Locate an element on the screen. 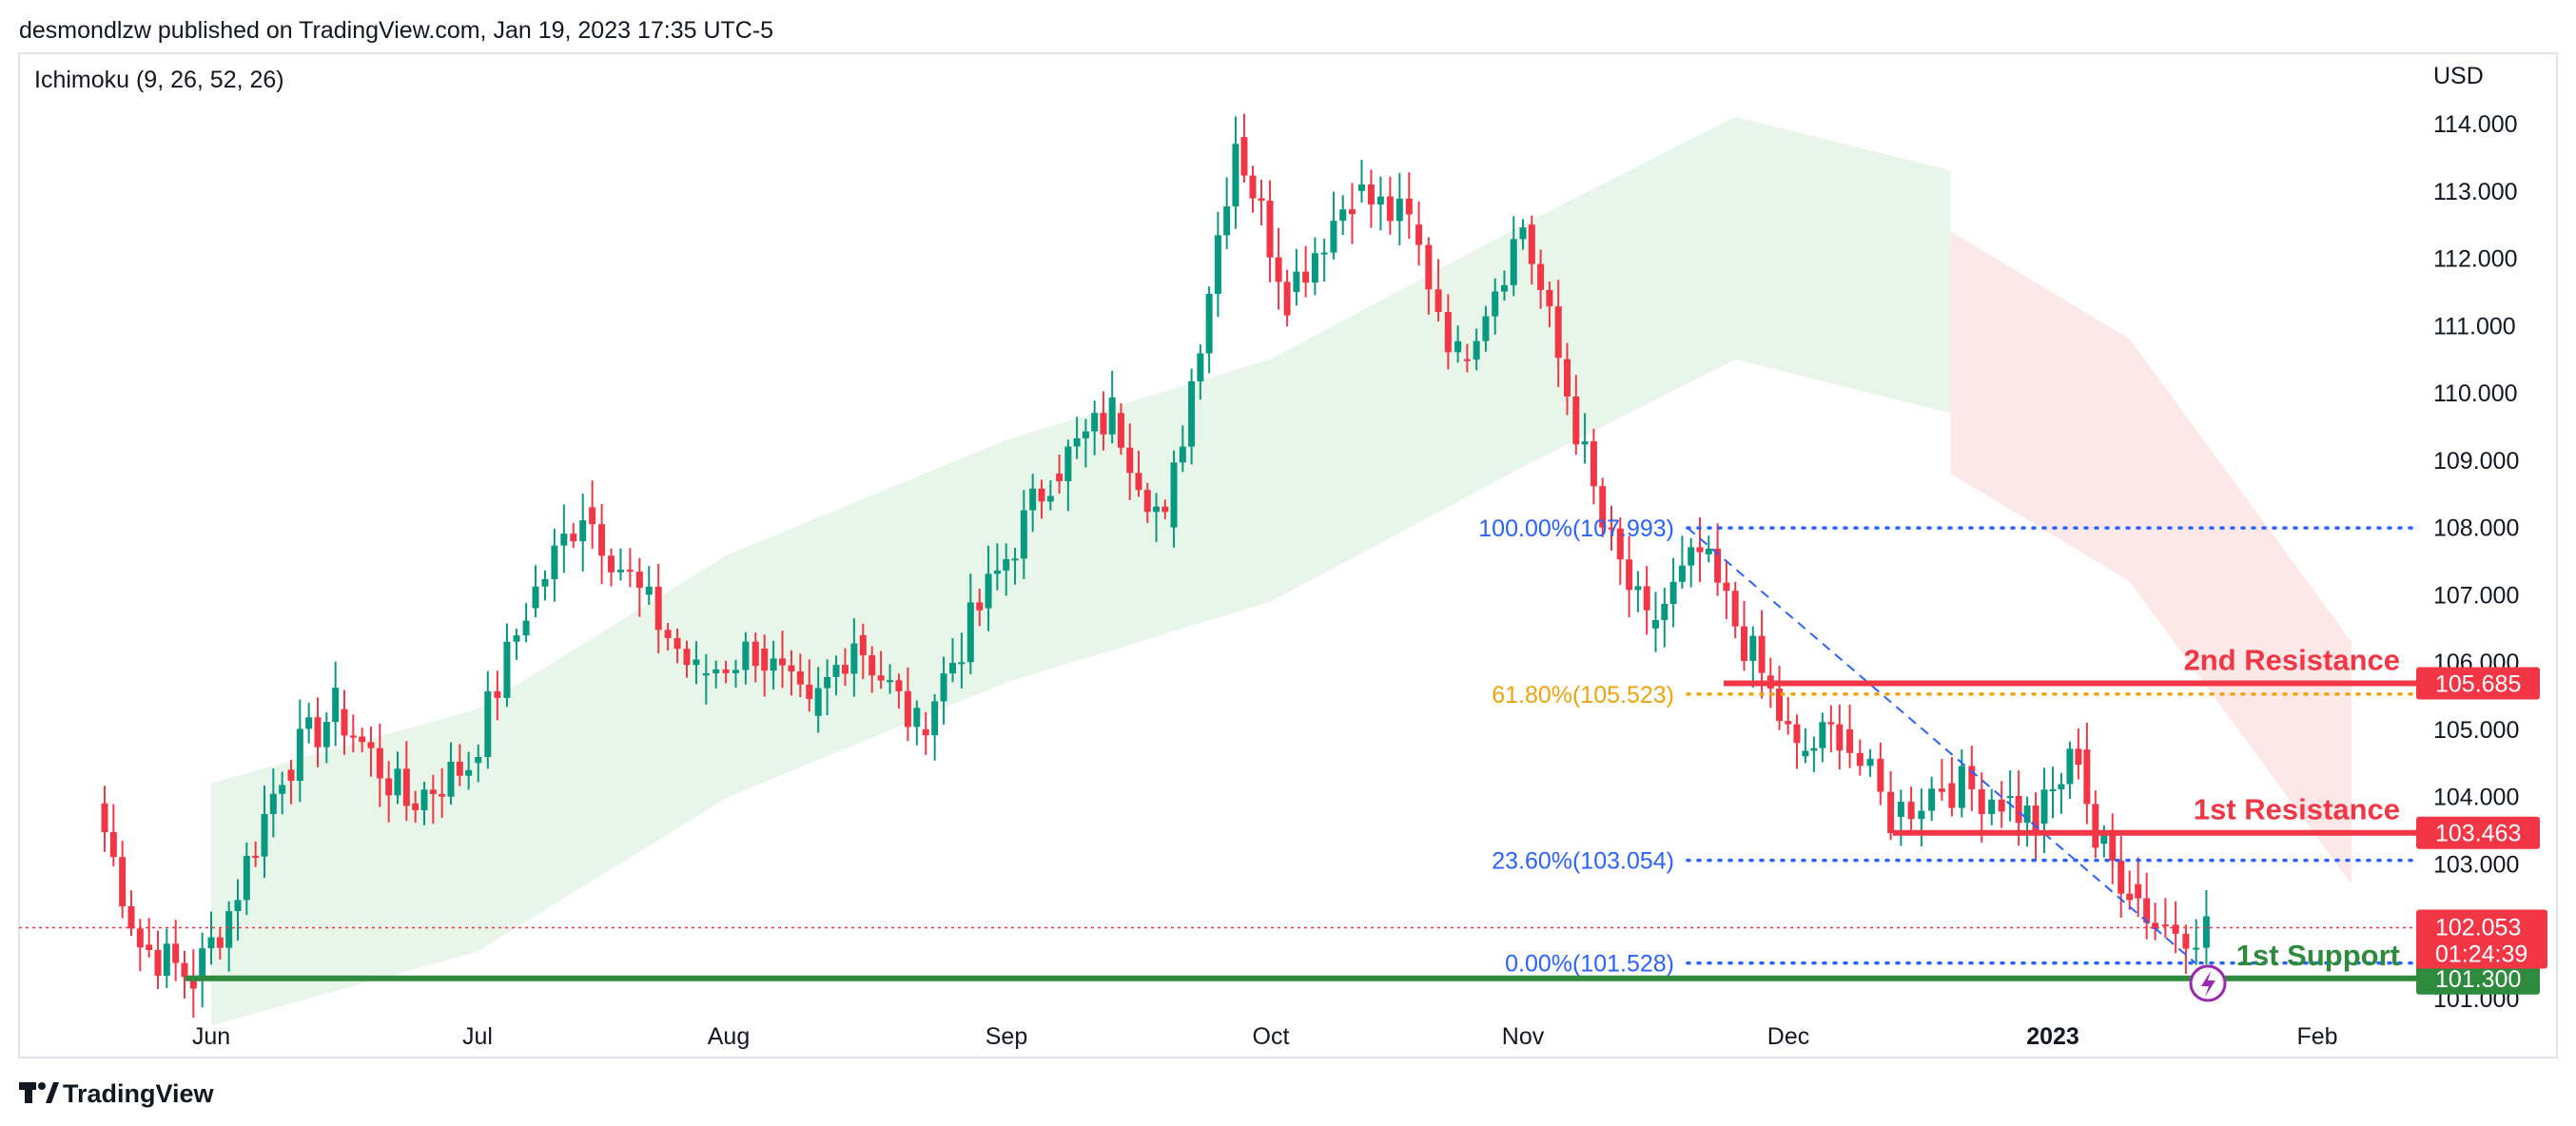 The height and width of the screenshot is (1126, 2576). x-axis: Jun Jul Aug Sep Oct Nov Dec 2023 Feb is located at coordinates (1265, 1036).